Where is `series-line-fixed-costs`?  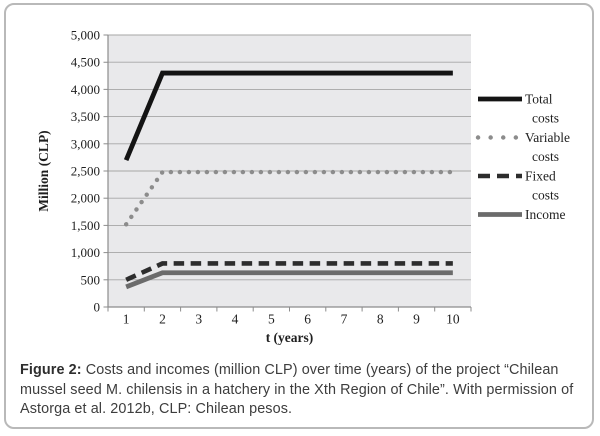
series-line-fixed-costs is located at coordinates (289, 271).